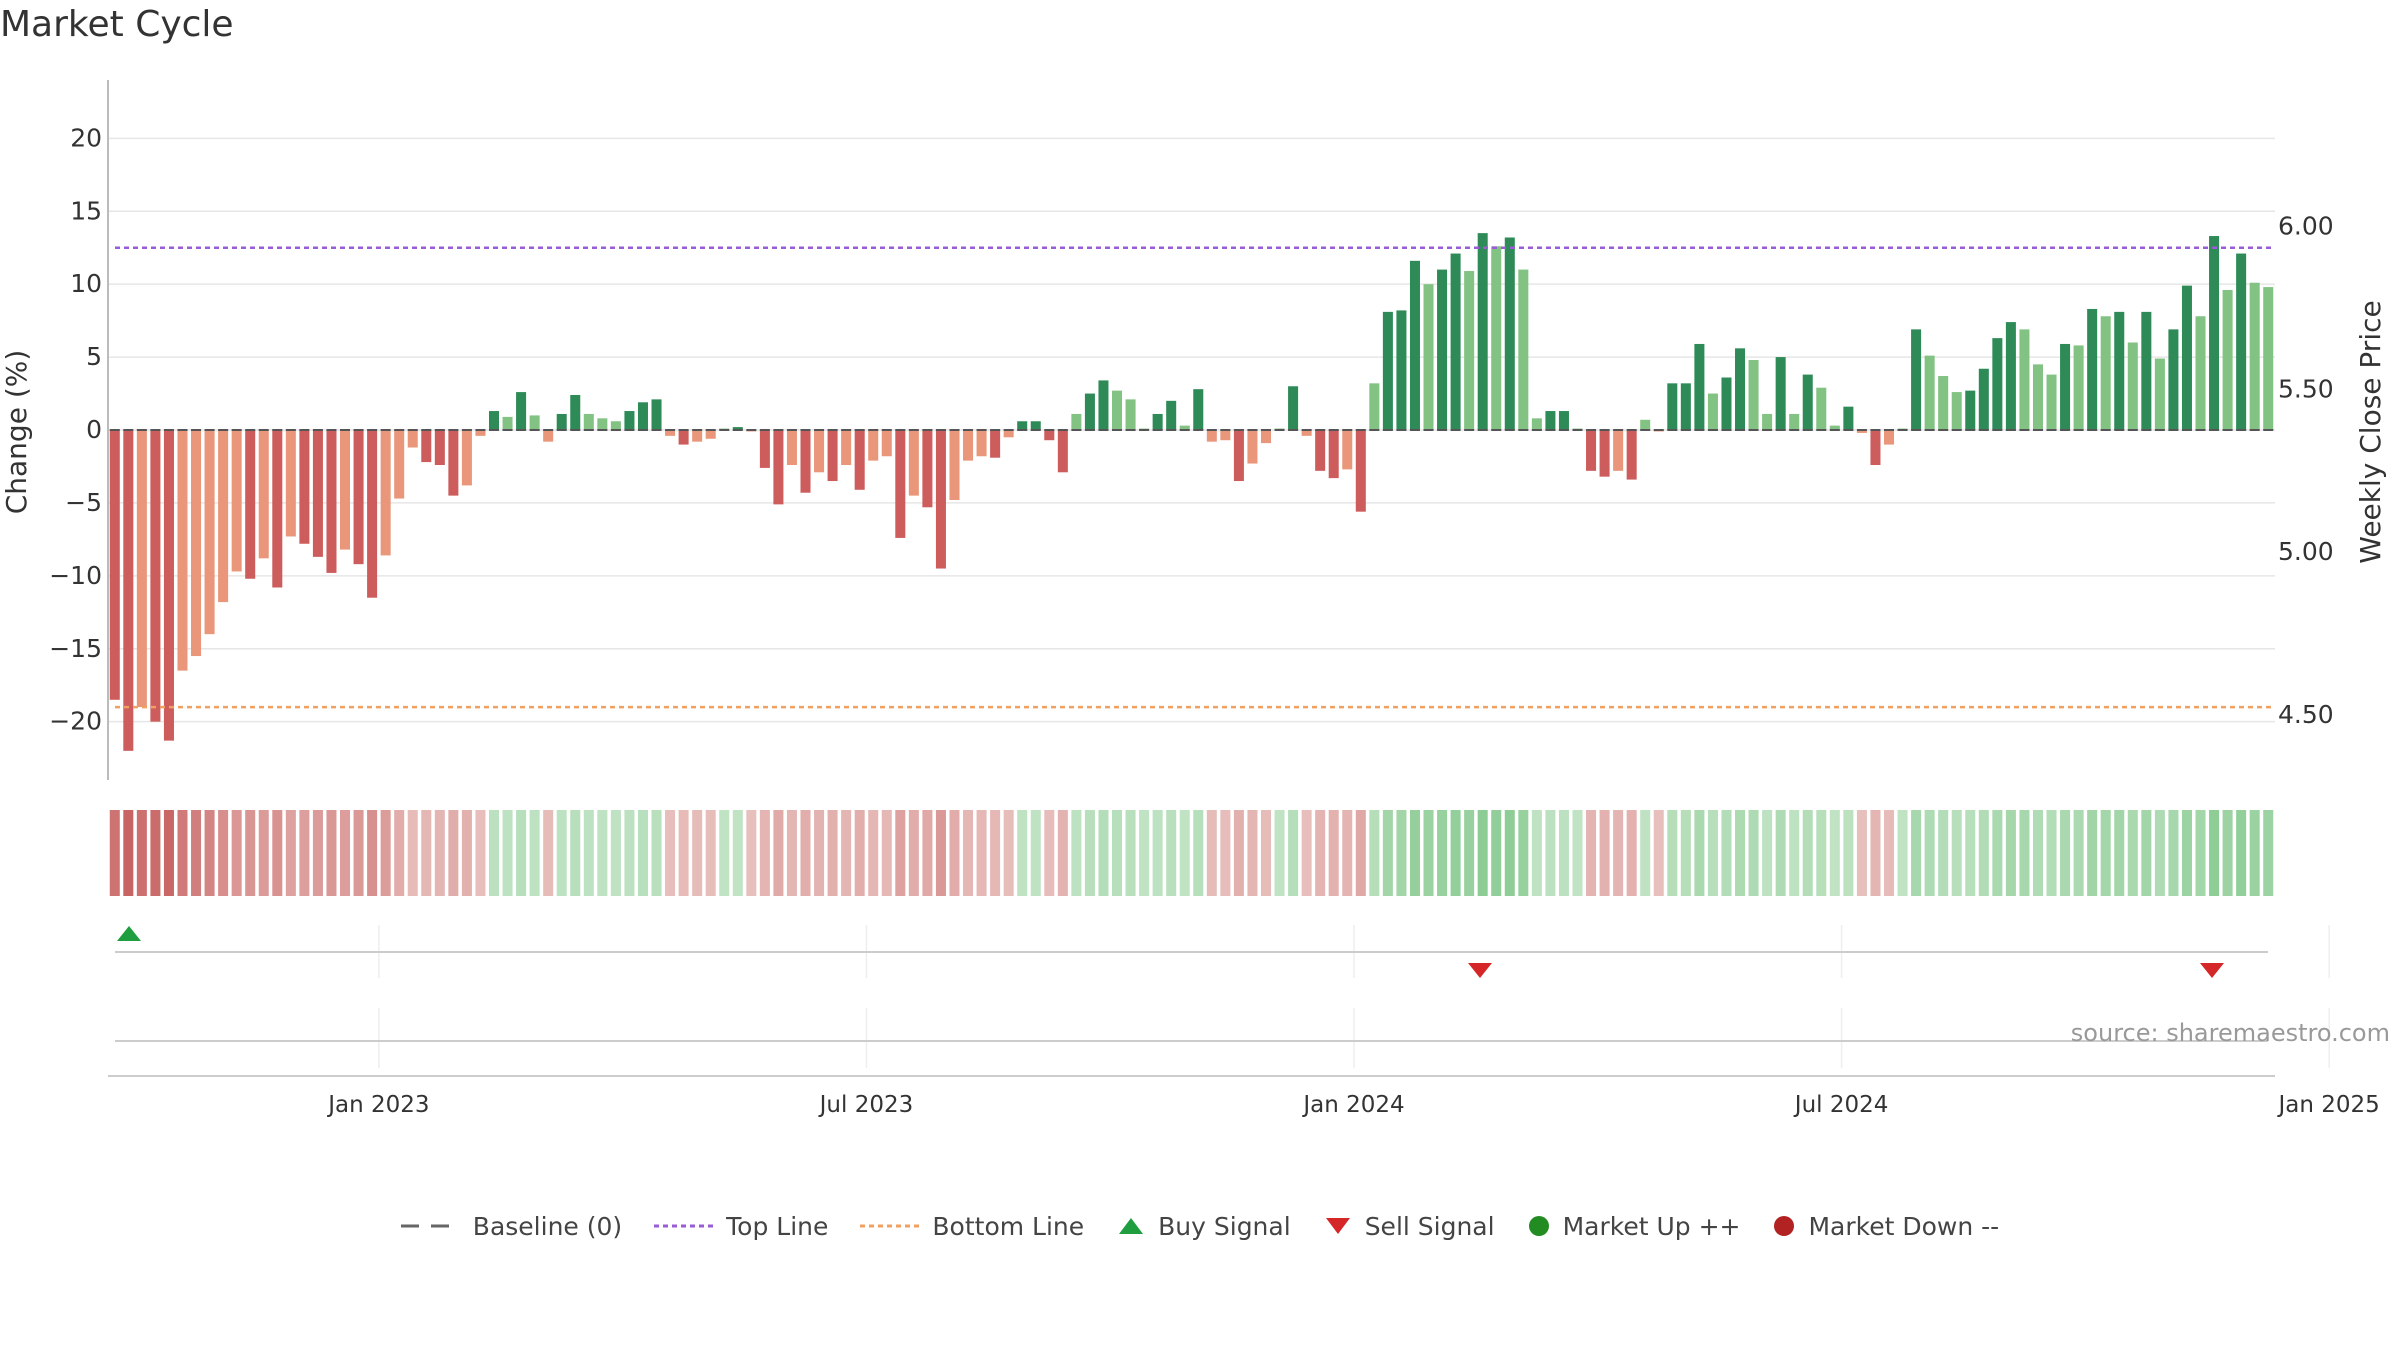 The image size is (2400, 1350). I want to click on y-axis-label-right: Weekly Close Price, so click(2370, 431).